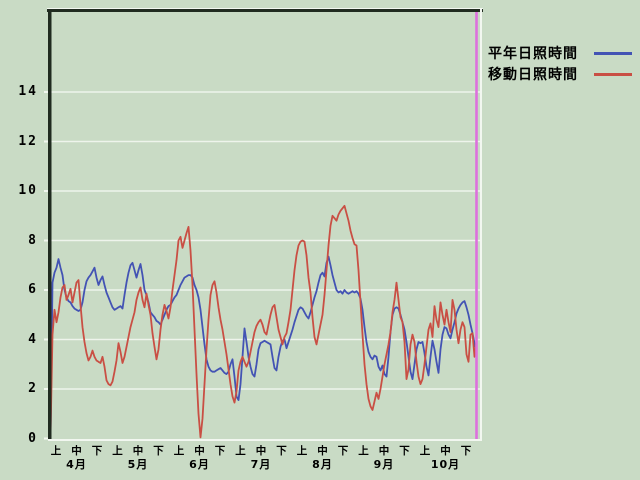  I want to click on month-label-10月: 10月, so click(445, 464).